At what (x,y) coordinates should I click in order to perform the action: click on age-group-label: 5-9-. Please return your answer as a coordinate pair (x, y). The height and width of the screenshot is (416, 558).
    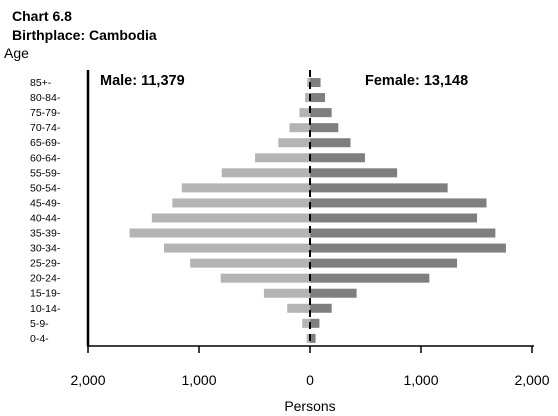
    Looking at the image, I should click on (39, 324).